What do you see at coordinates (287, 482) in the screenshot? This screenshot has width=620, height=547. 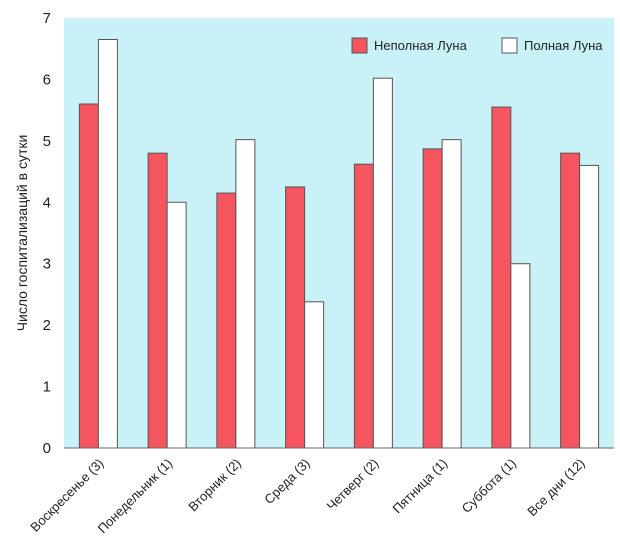 I see `x-tick-label: Среда (3)` at bounding box center [287, 482].